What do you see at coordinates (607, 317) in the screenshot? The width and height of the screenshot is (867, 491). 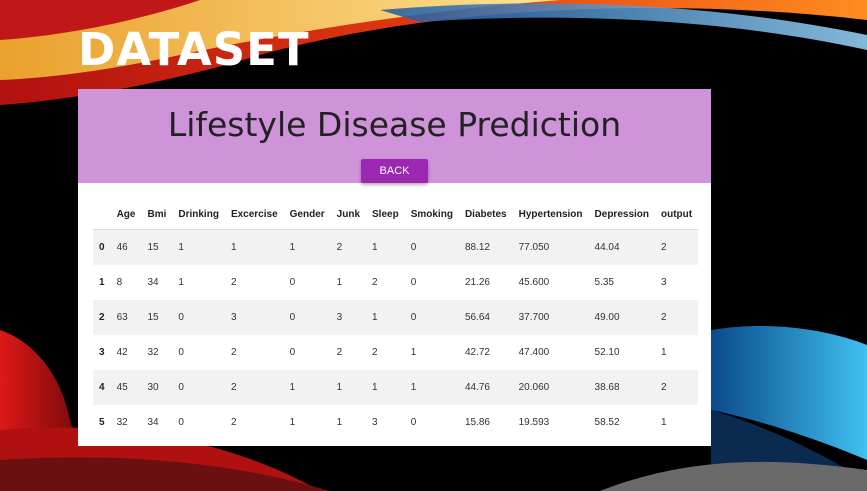 I see `table-cell: 49.00` at bounding box center [607, 317].